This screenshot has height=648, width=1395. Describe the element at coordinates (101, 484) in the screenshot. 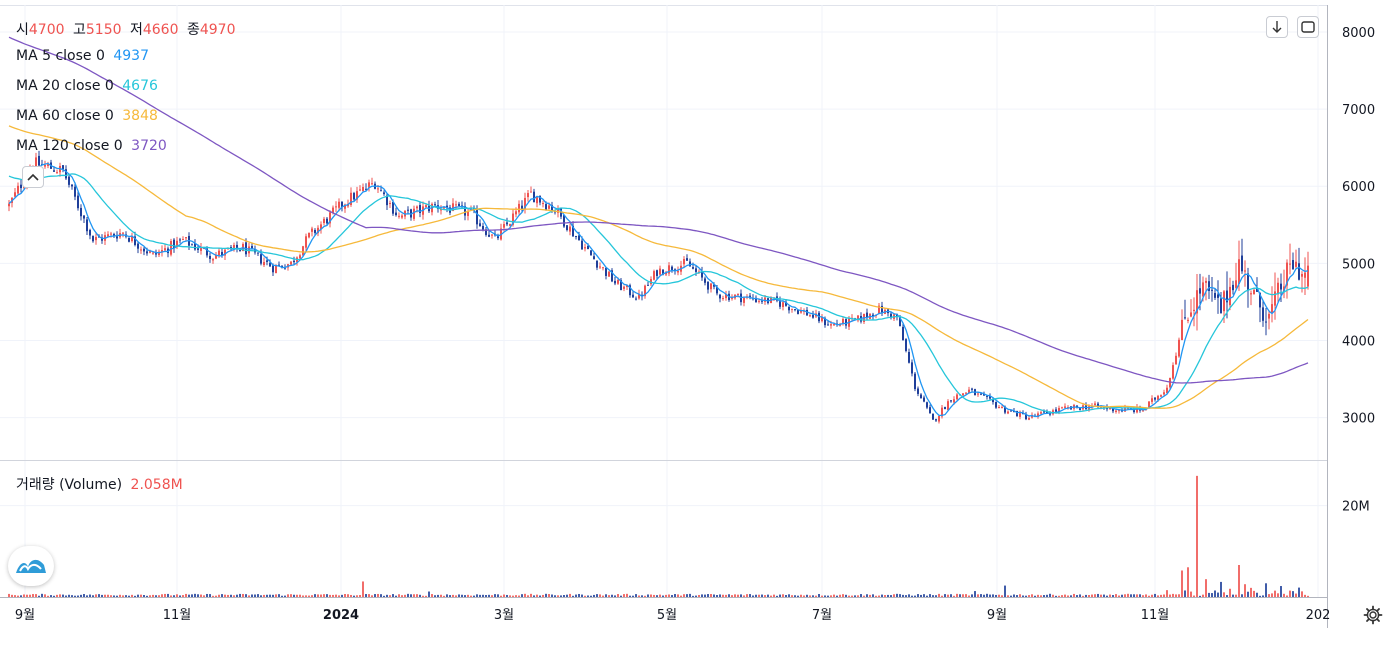

I see `volume-legend: 거래량 (Volume) 2.058M` at that location.